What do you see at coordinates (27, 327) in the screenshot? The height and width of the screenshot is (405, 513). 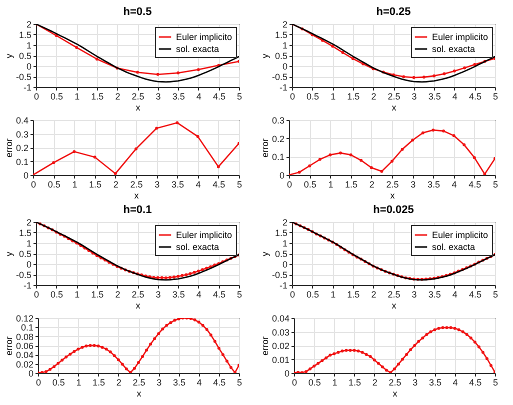 I see `y-tick-label: 0.1` at bounding box center [27, 327].